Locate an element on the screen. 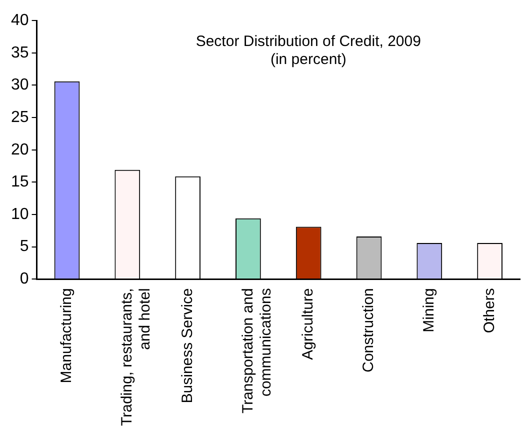  y-tick-label: 30 is located at coordinates (20, 85).